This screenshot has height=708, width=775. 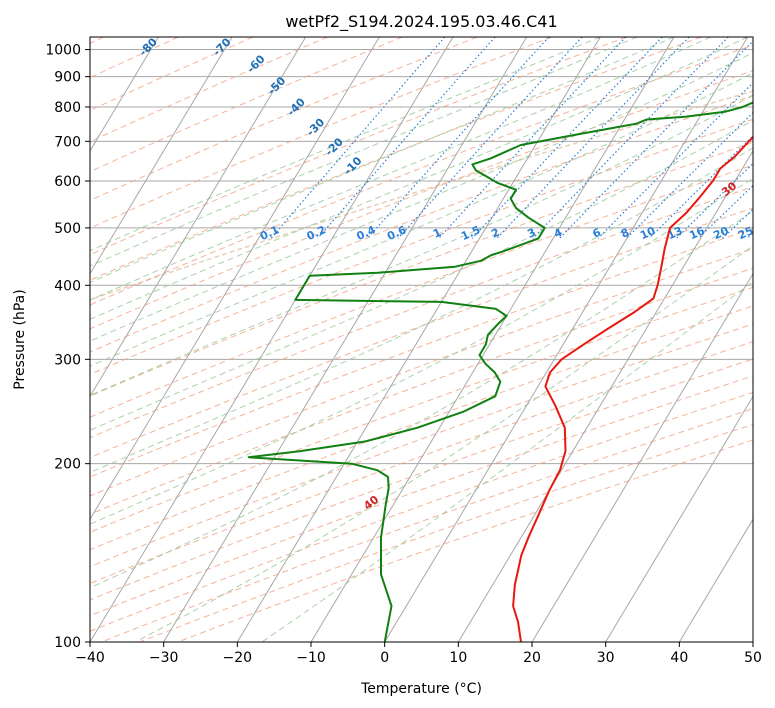 What do you see at coordinates (606, 658) in the screenshot?
I see `x-tick-label: 30` at bounding box center [606, 658].